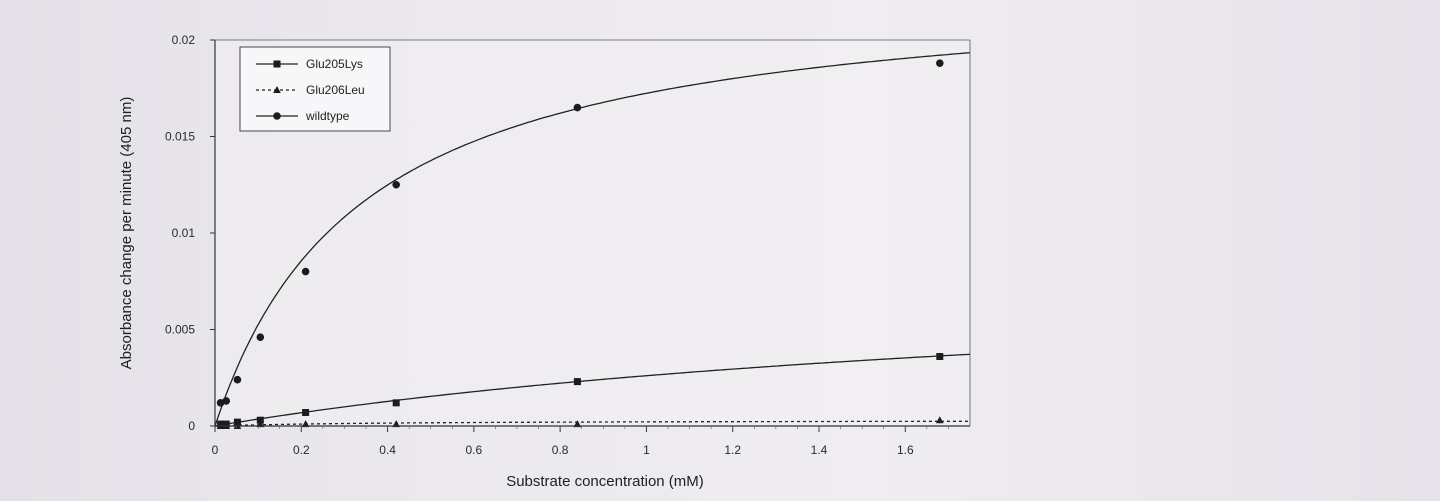  I want to click on x-tick-label: 1.2, so click(732, 450).